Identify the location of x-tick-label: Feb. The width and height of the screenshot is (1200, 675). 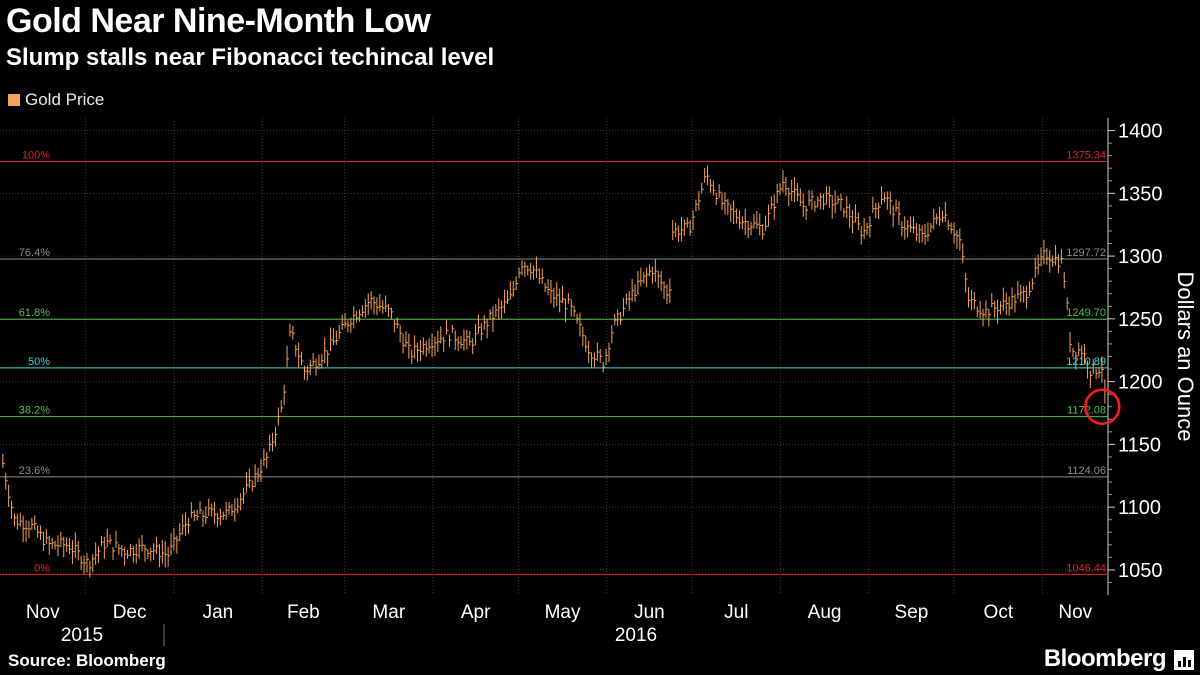
(303, 612).